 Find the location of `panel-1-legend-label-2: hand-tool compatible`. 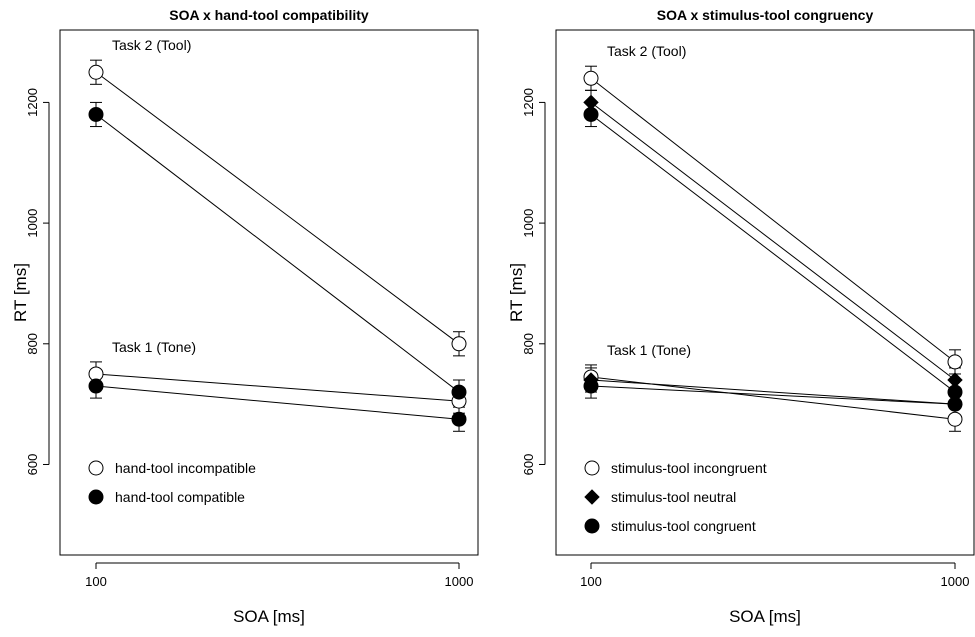

panel-1-legend-label-2: hand-tool compatible is located at coordinates (180, 497).